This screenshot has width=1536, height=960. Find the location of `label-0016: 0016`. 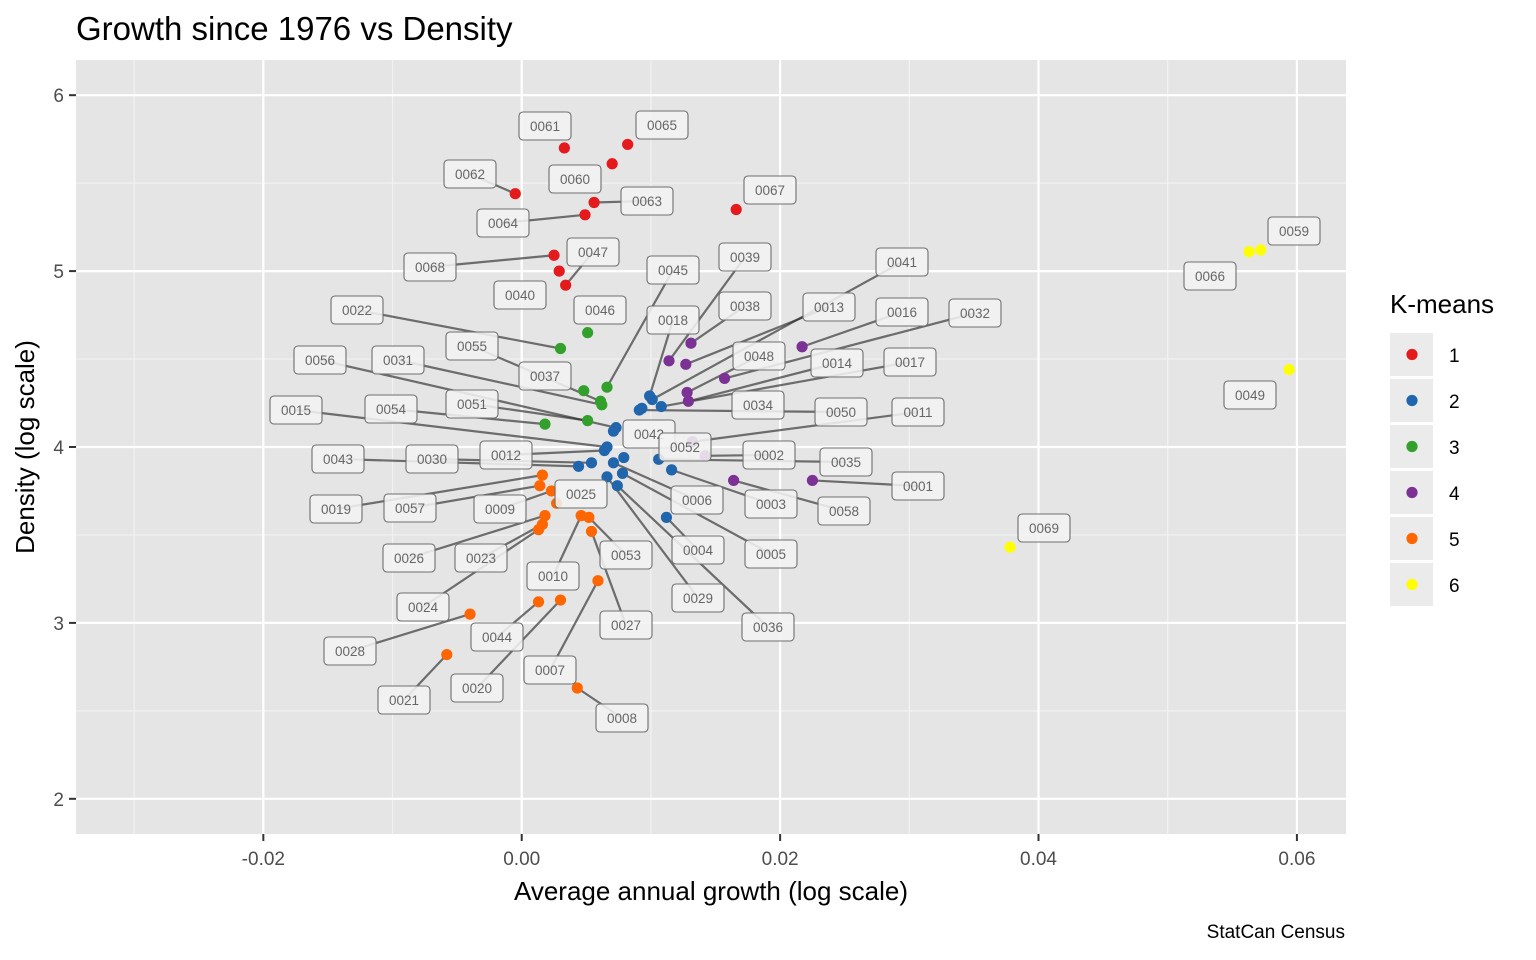

label-0016: 0016 is located at coordinates (902, 312).